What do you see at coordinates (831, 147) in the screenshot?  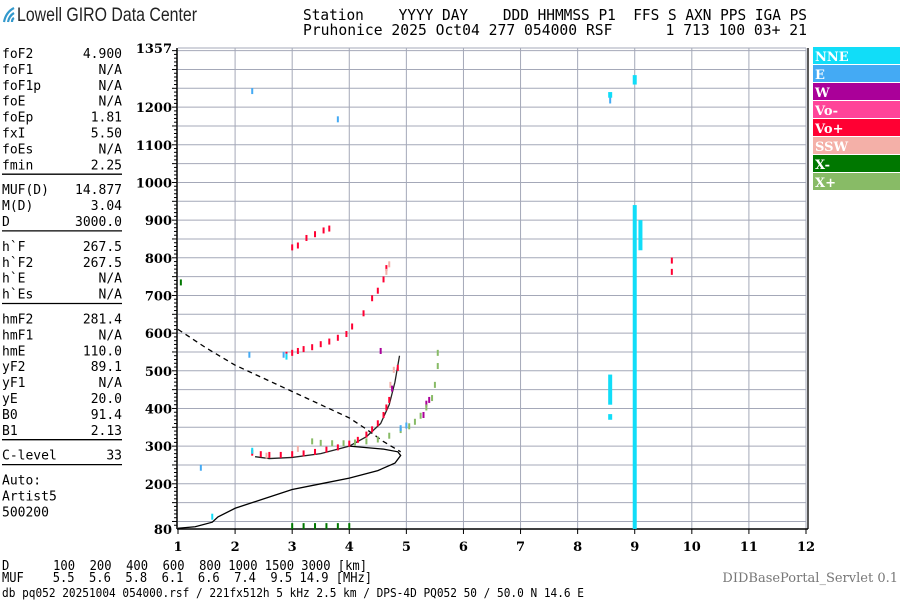 I see `legend-label: SSW` at bounding box center [831, 147].